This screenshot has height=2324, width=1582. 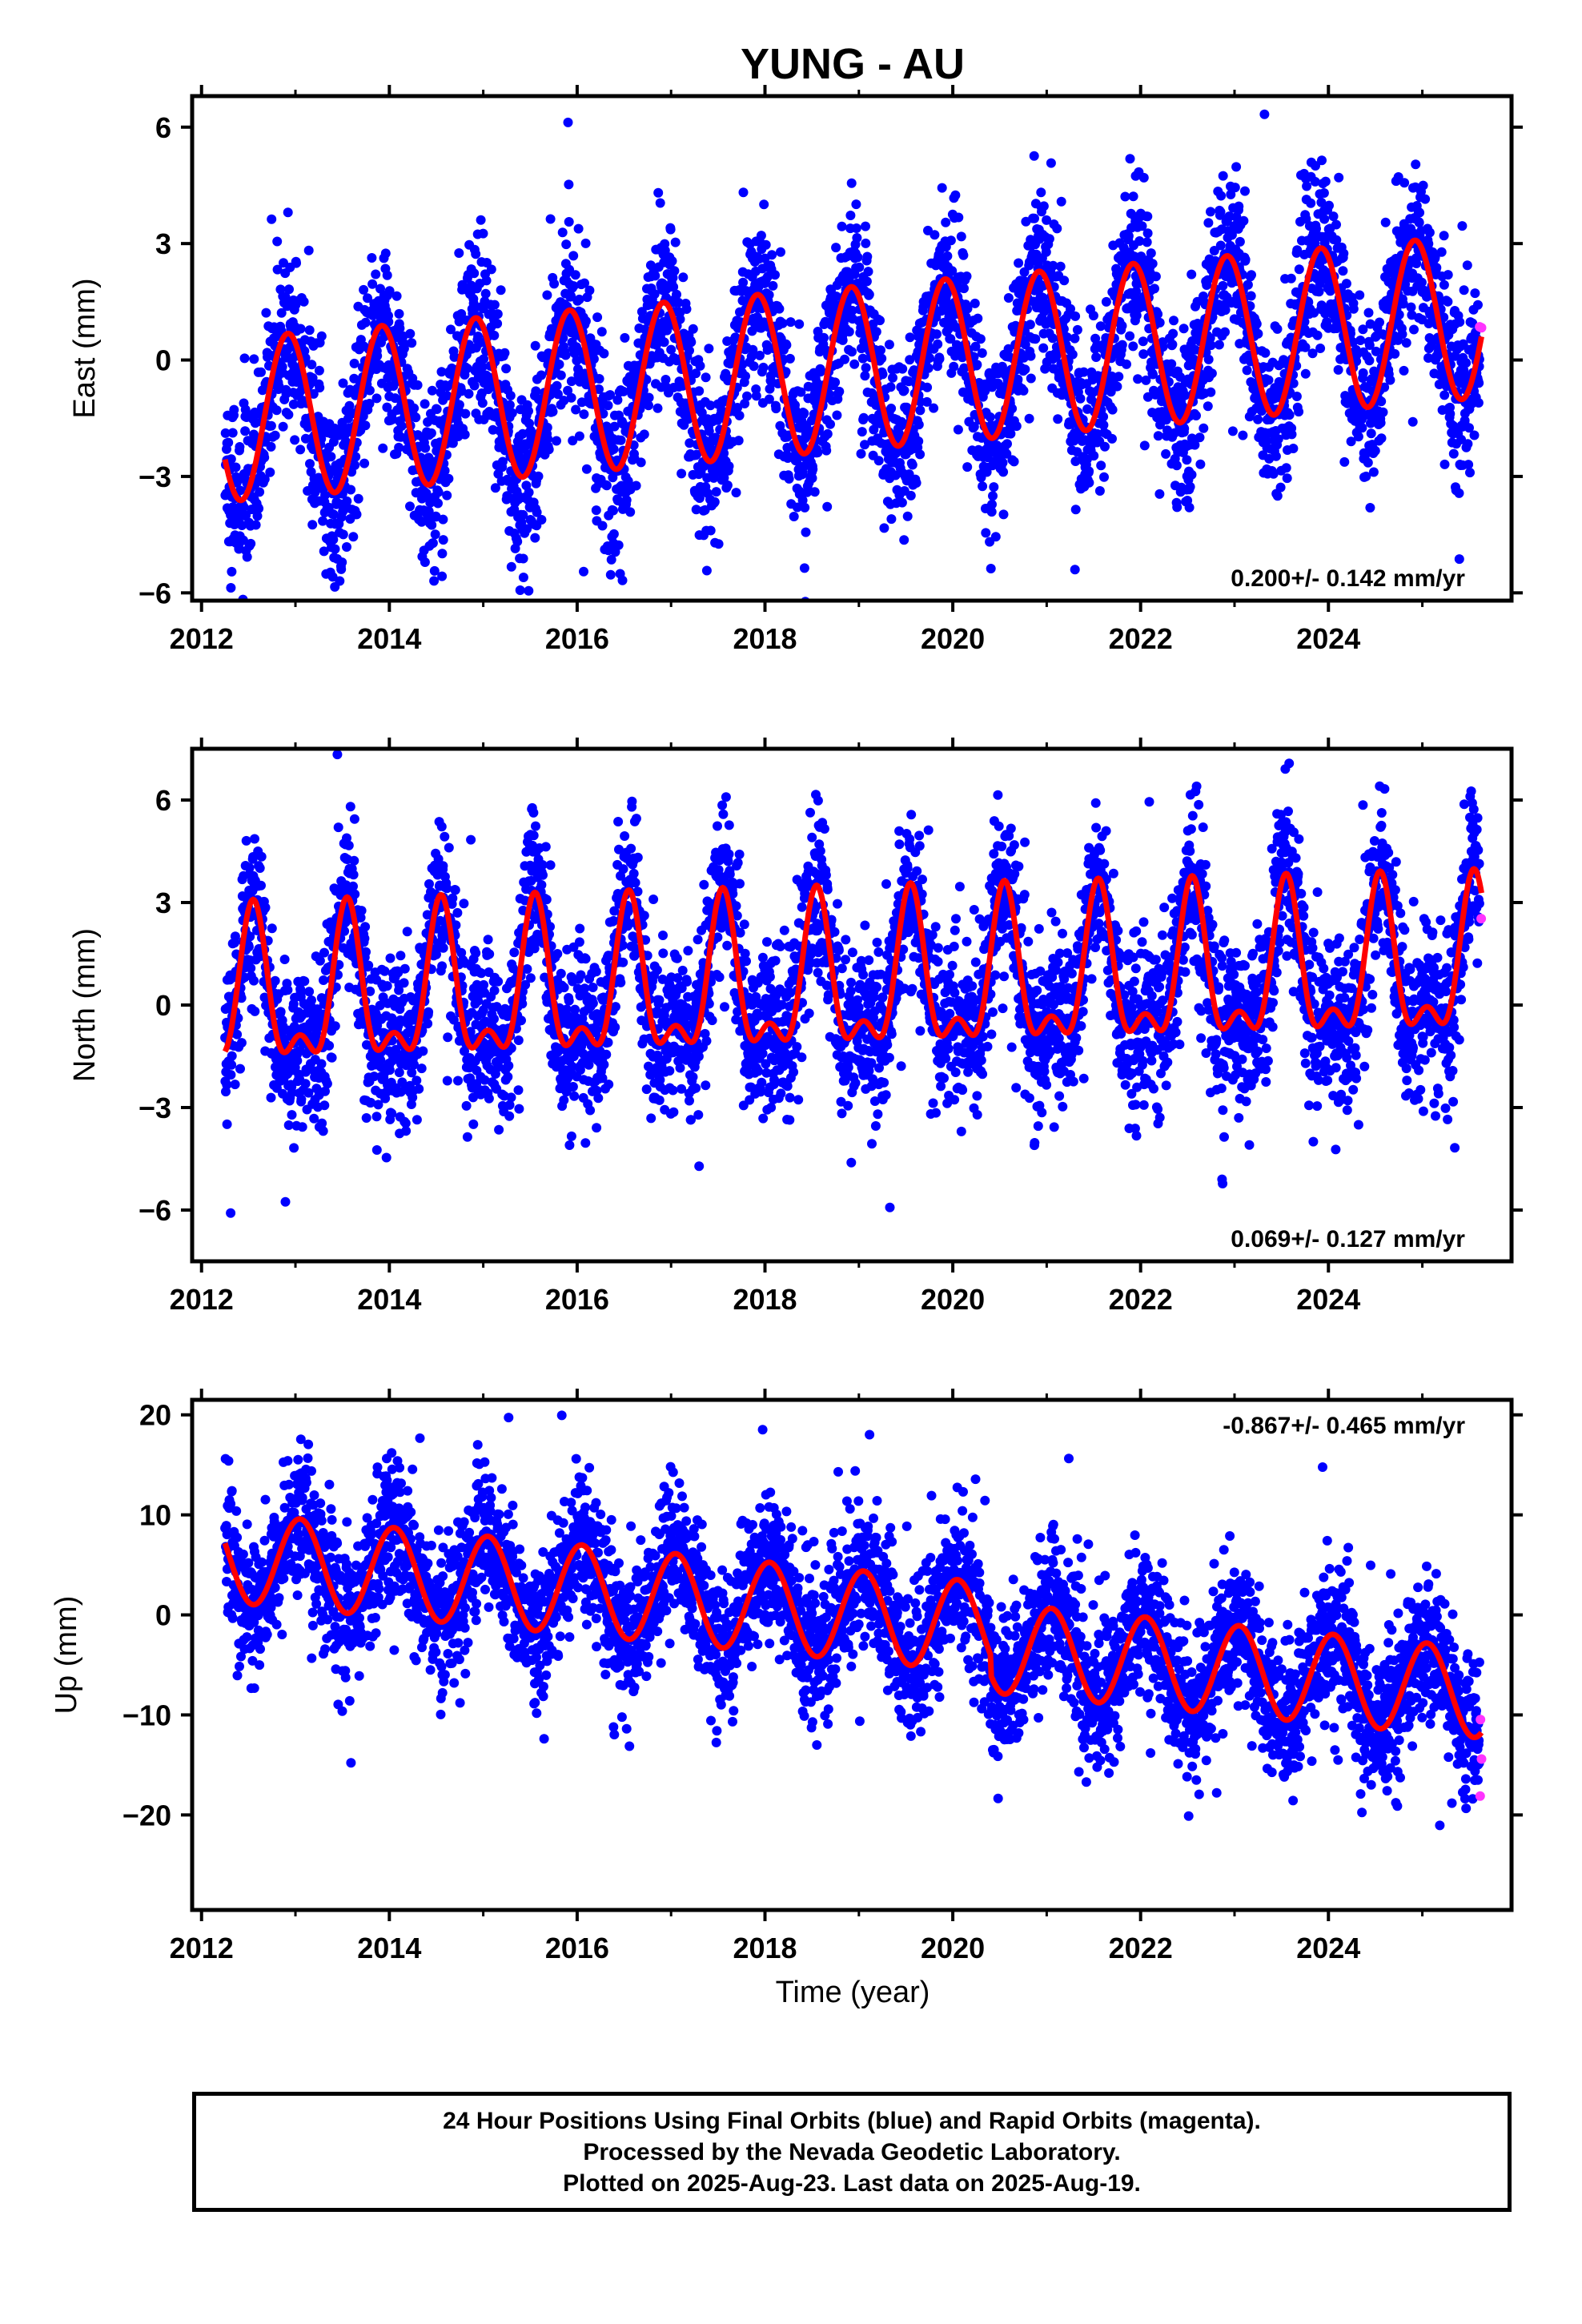 What do you see at coordinates (1481, 328) in the screenshot?
I see `rapid-point` at bounding box center [1481, 328].